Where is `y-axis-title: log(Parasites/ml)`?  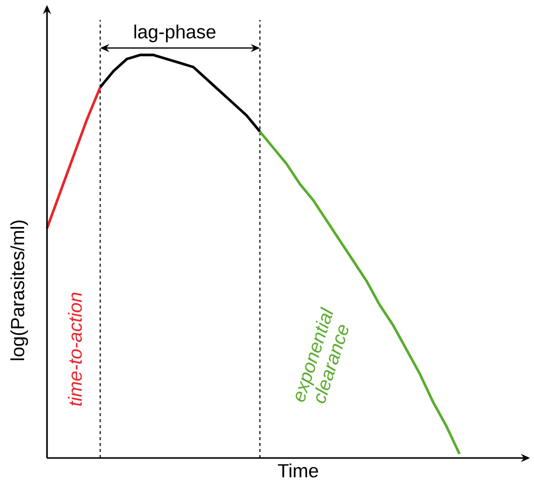
y-axis-title: log(Parasites/ml) is located at coordinates (19, 290).